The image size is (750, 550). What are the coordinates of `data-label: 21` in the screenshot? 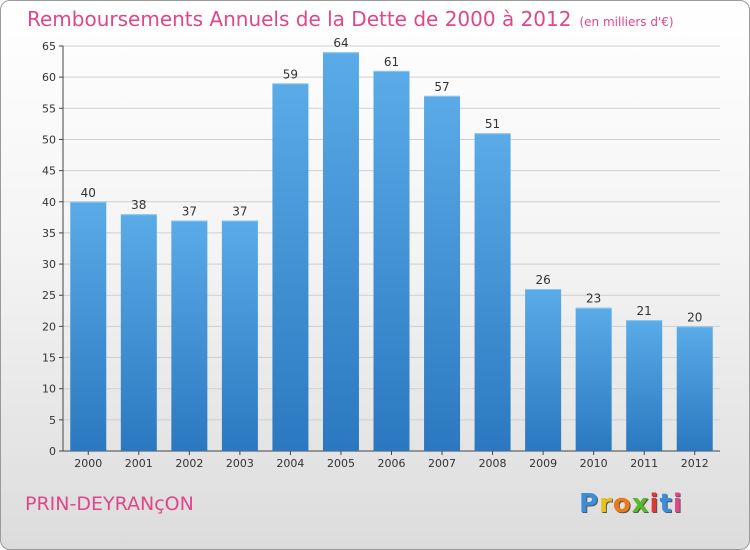 It's located at (644, 311).